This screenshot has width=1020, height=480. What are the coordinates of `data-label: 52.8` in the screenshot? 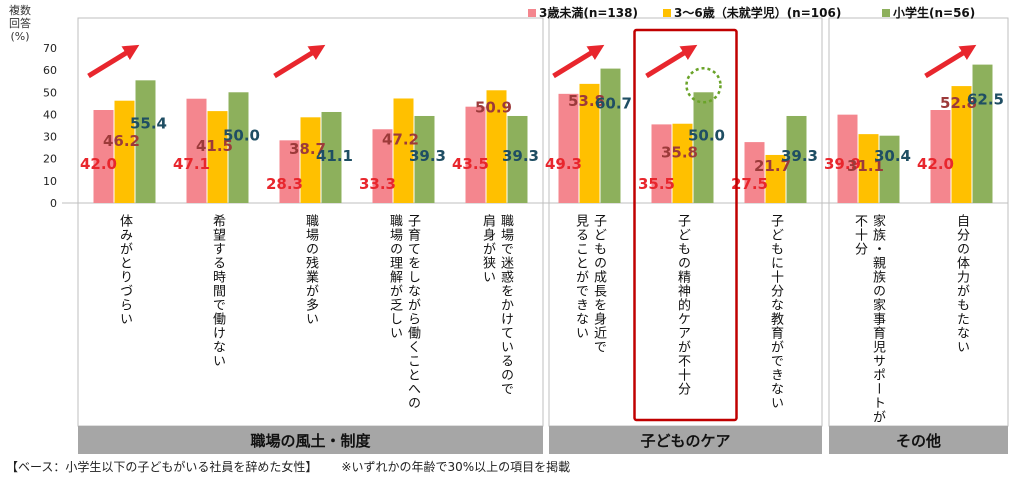 It's located at (958, 103).